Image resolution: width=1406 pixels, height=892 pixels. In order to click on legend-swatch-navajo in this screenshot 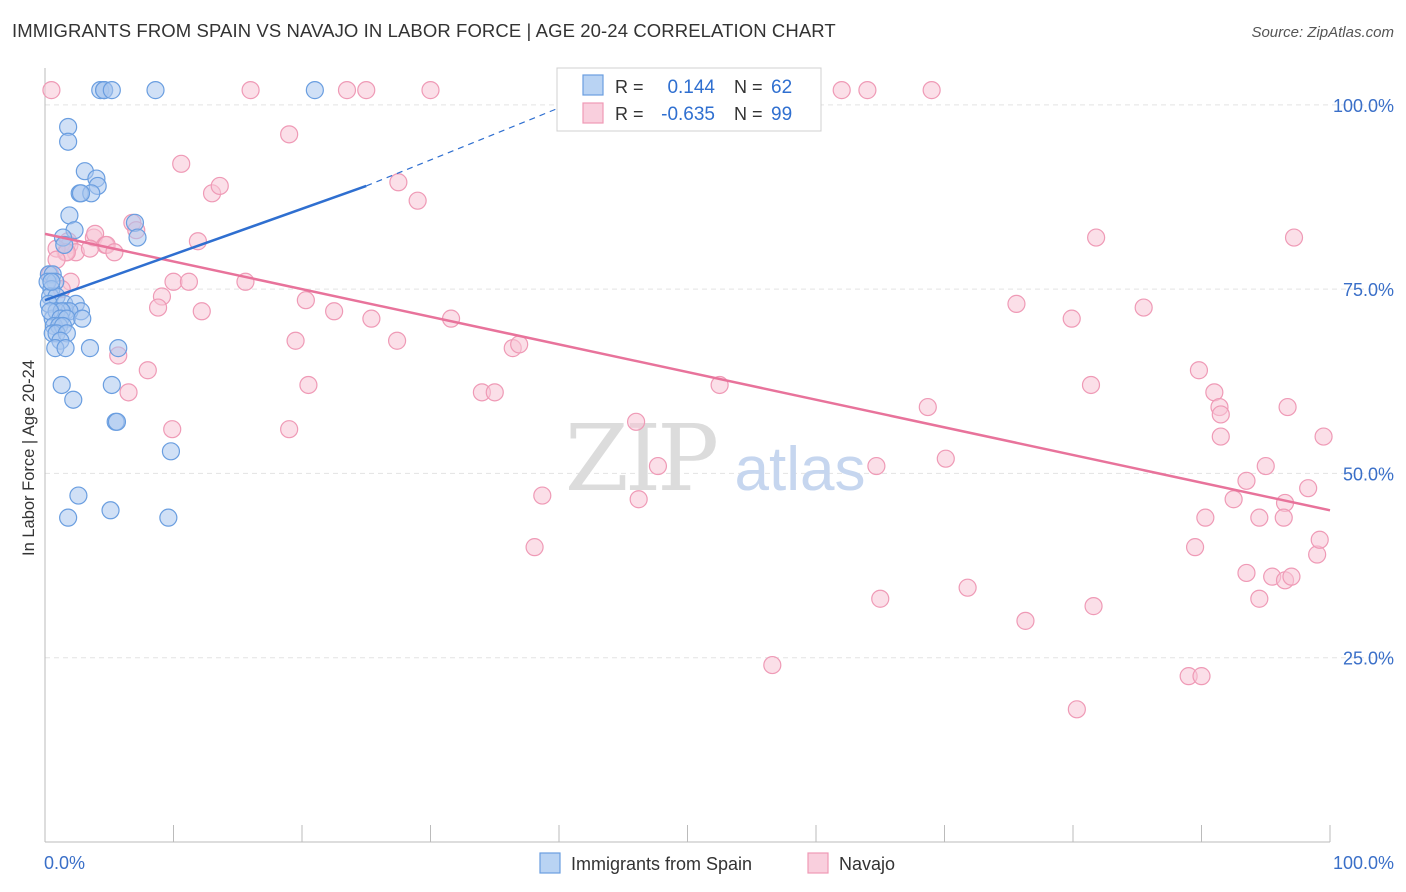, I will do `click(593, 113)`.